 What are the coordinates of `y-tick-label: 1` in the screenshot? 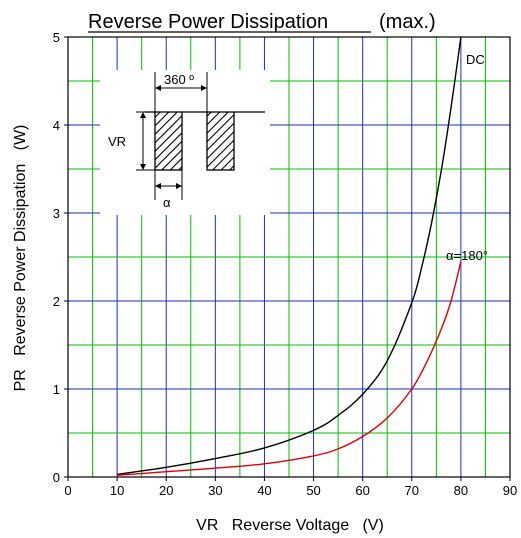 It's located at (56, 389).